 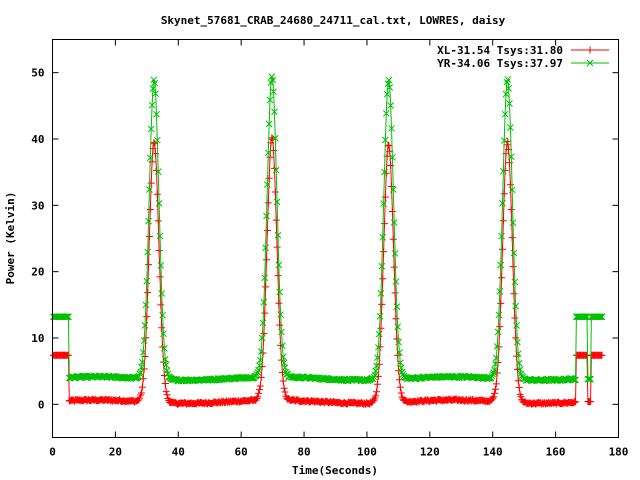 What do you see at coordinates (500, 63) in the screenshot?
I see `legend-label: YR-34.06 Tsys:37.97` at bounding box center [500, 63].